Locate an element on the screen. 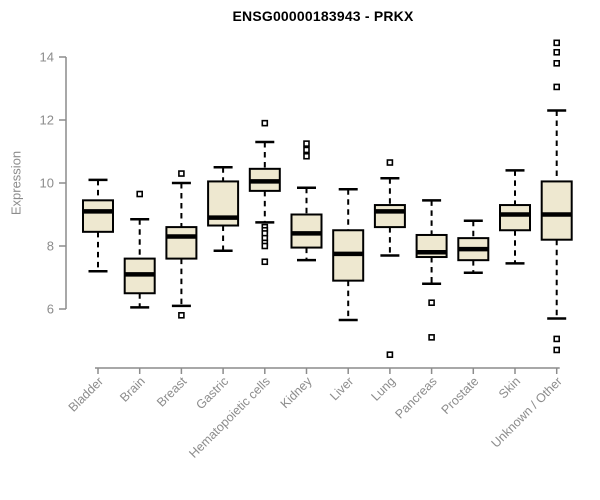 The width and height of the screenshot is (600, 500). x-tick-label: Skin is located at coordinates (509, 387).